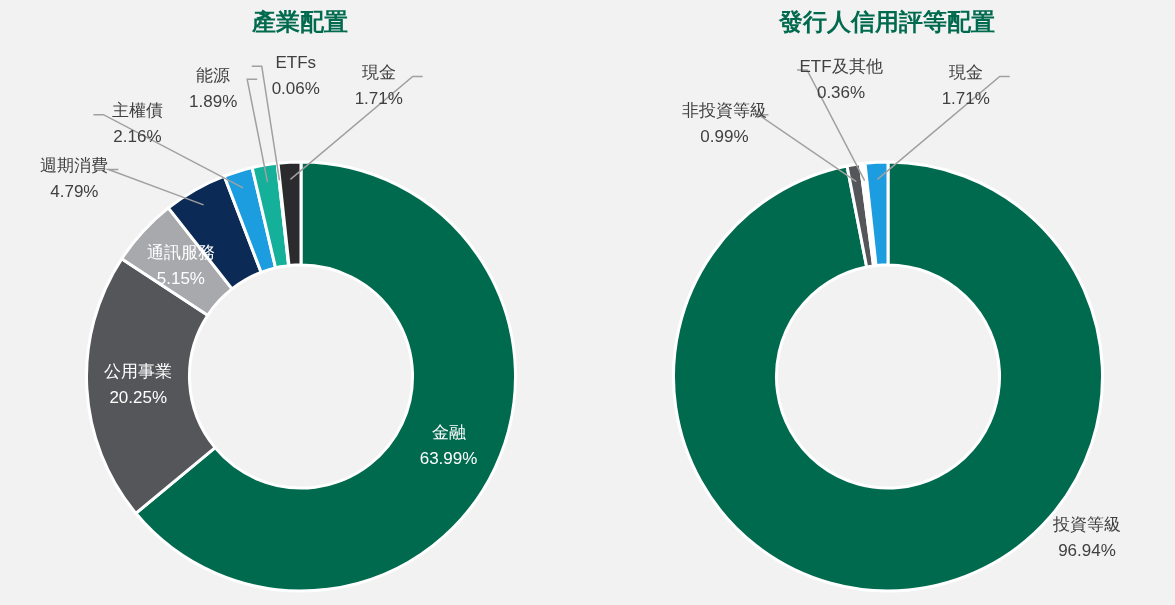 This screenshot has height=605, width=1175. Describe the element at coordinates (1087, 551) in the screenshot. I see `data-label: 96.94%` at that location.